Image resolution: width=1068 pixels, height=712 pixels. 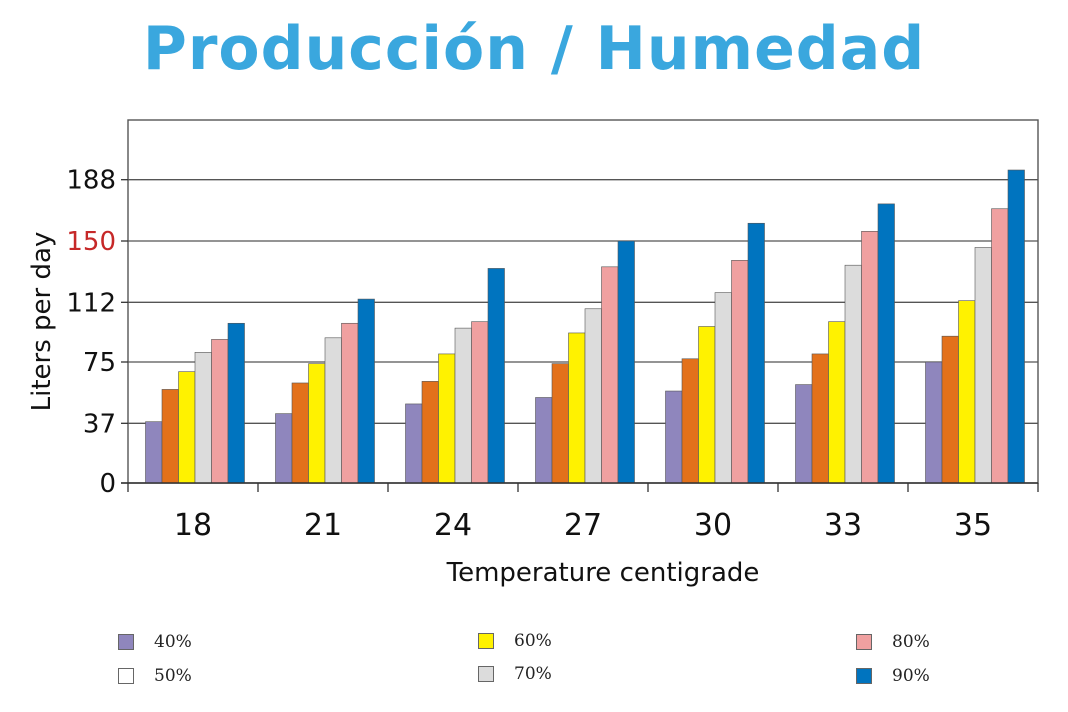 I want to click on bar-30-80pct, so click(x=740, y=372).